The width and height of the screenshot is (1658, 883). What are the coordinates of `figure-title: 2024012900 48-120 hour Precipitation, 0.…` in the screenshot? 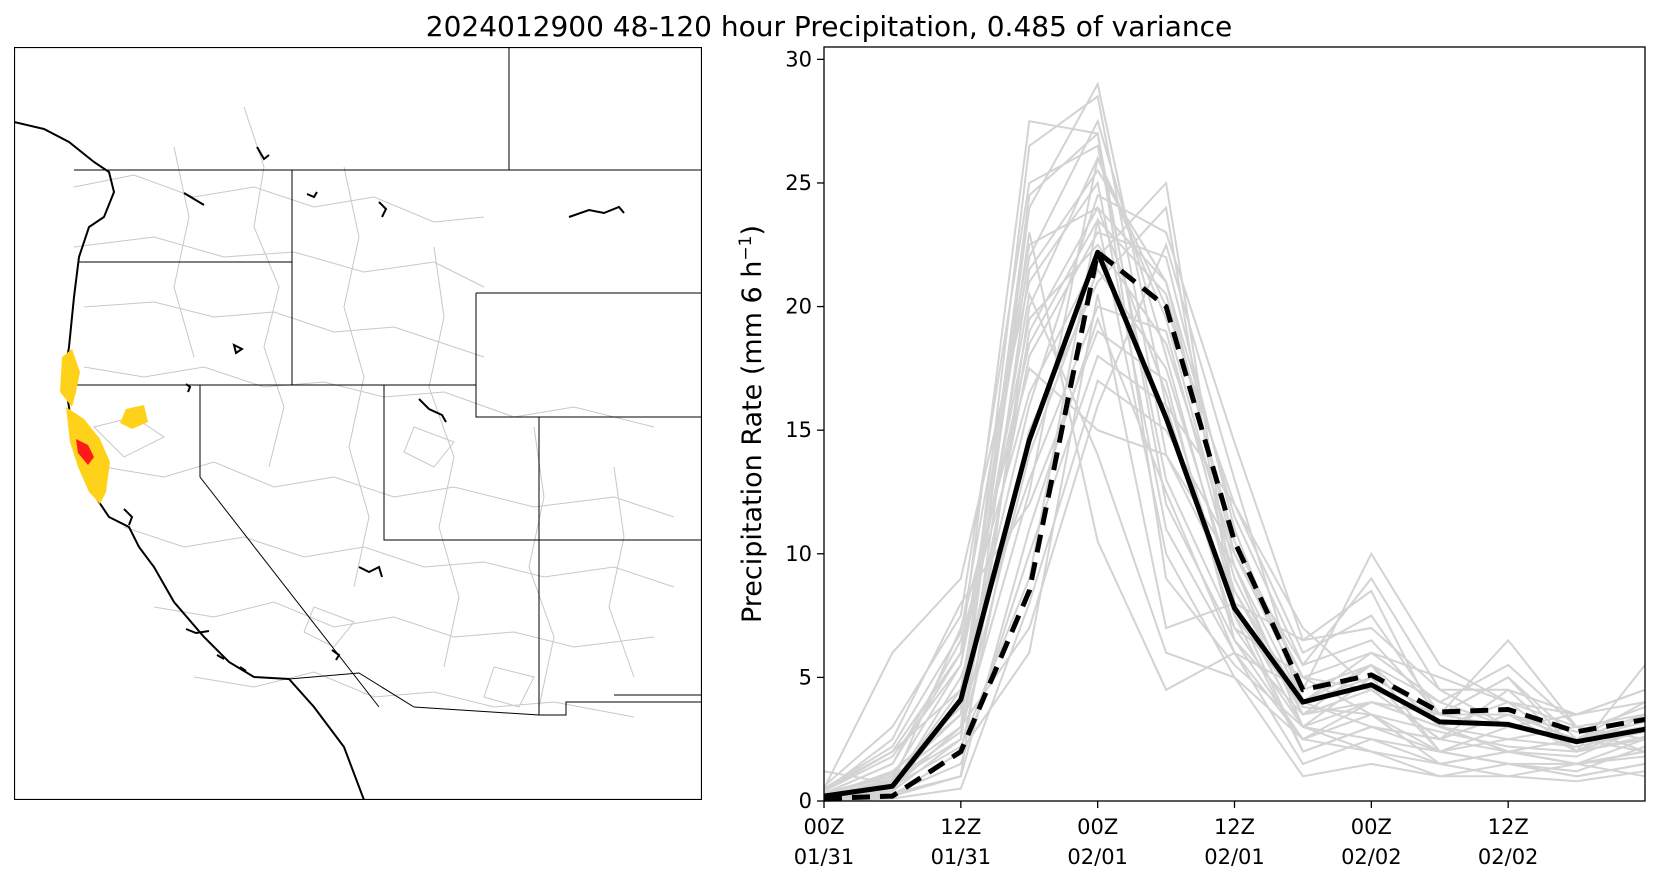 It's located at (829, 26).